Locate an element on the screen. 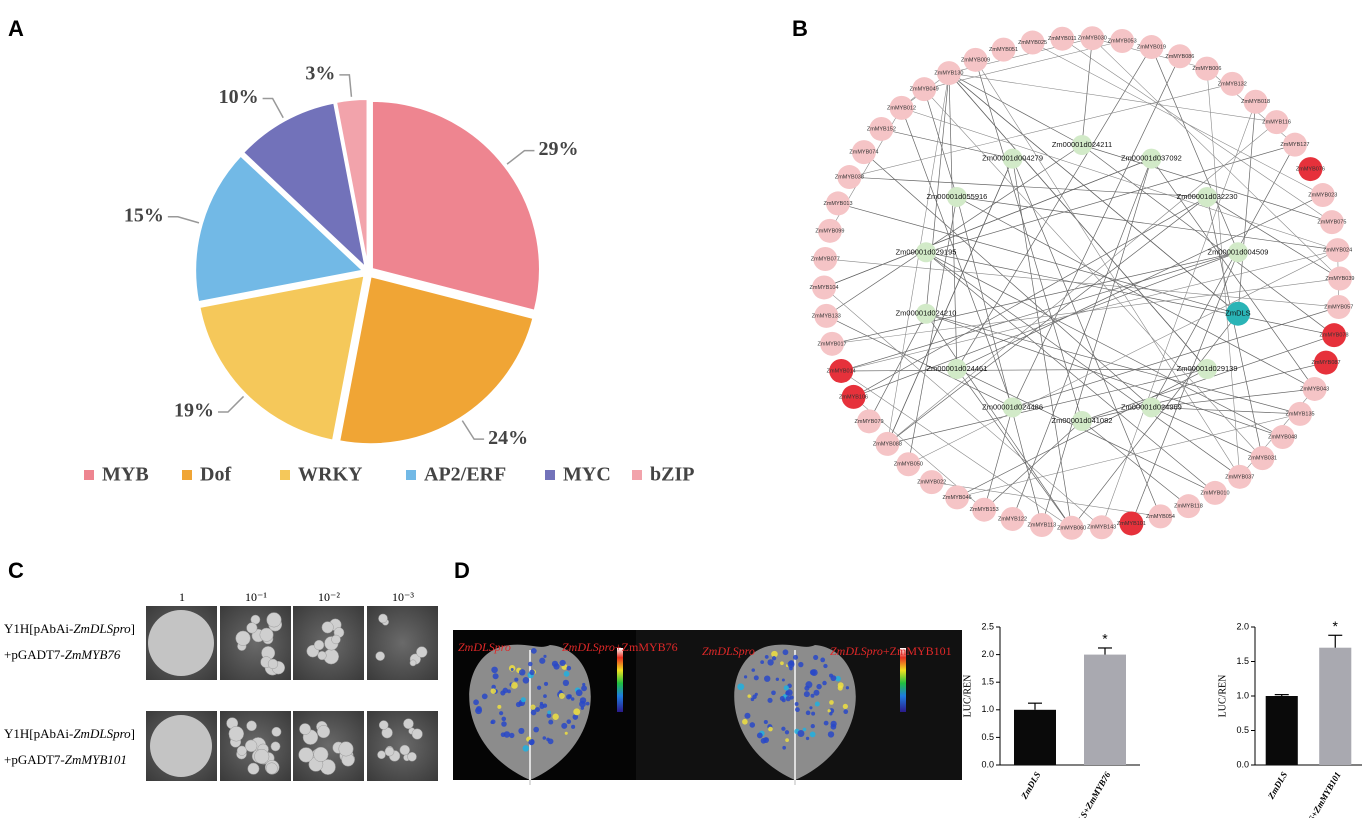  node-label: ZmMYB122 is located at coordinates (1012, 519).